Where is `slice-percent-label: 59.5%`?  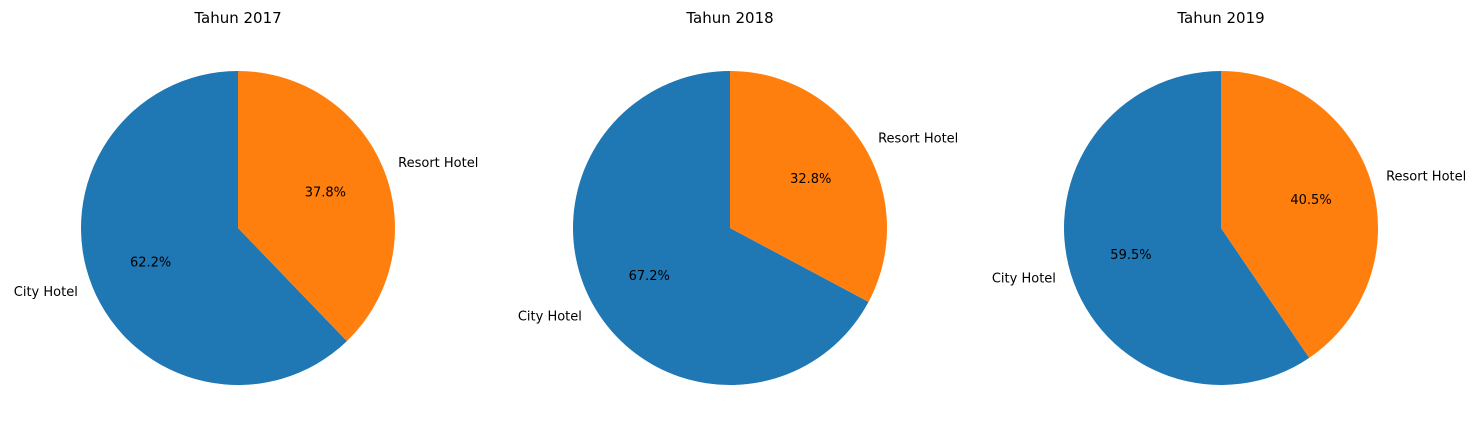 slice-percent-label: 59.5% is located at coordinates (1130, 255).